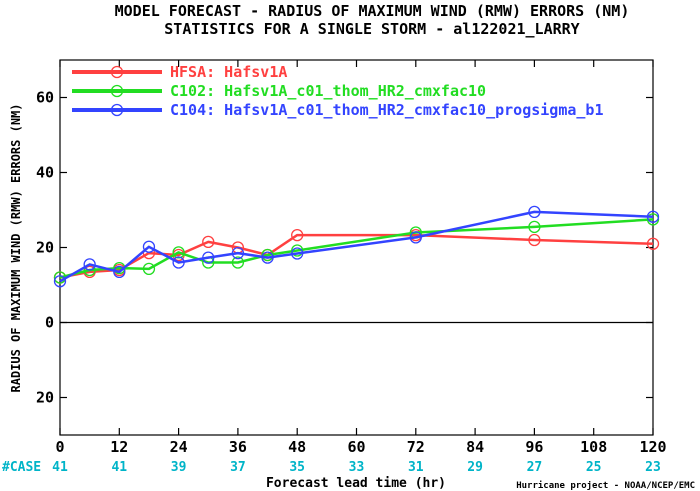 The width and height of the screenshot is (700, 491). What do you see at coordinates (416, 447) in the screenshot?
I see `x-tick-label: 72` at bounding box center [416, 447].